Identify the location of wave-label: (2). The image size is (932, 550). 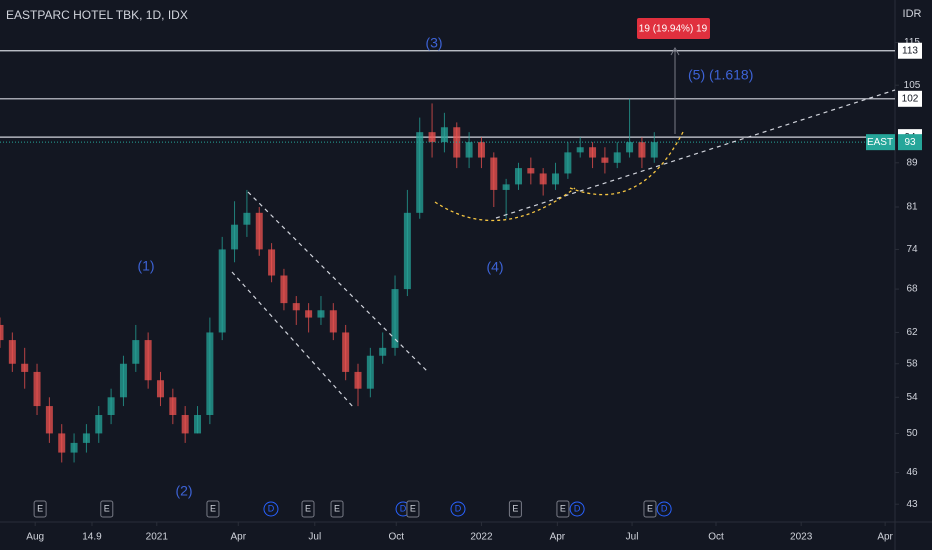
(183, 491).